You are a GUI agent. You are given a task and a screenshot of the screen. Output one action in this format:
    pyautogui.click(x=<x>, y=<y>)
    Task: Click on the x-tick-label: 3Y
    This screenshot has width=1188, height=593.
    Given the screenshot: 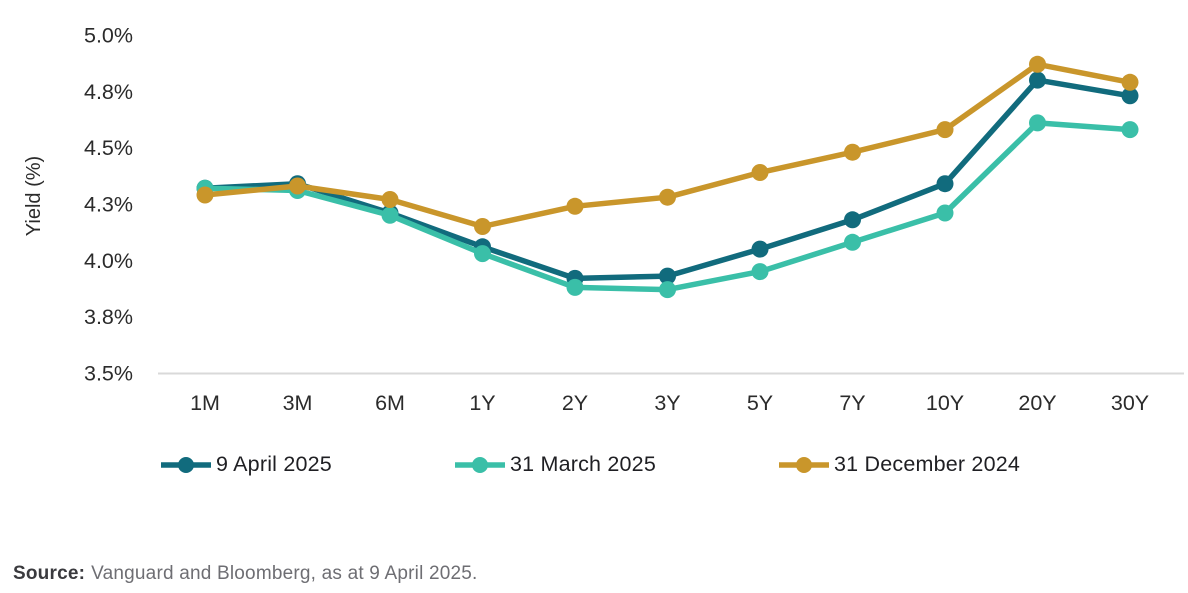 What is the action you would take?
    pyautogui.click(x=667, y=403)
    